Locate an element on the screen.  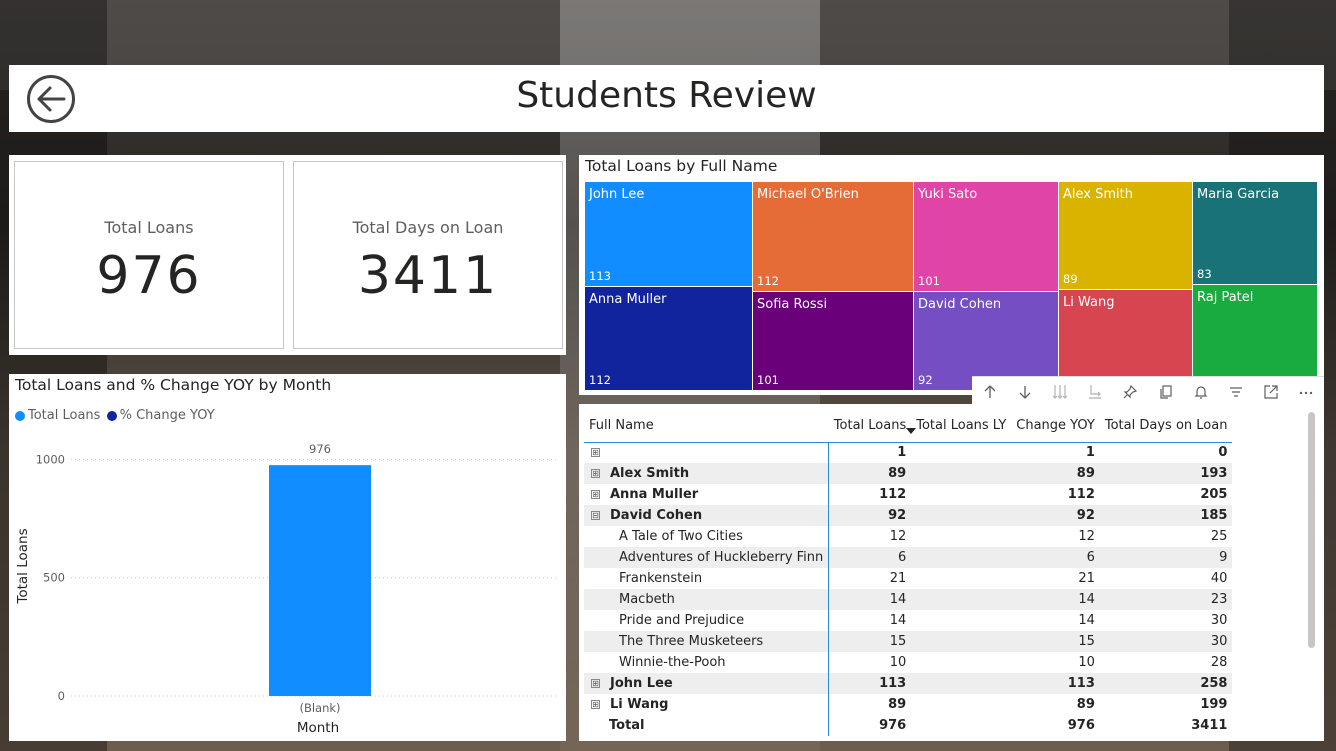
more-options-icon is located at coordinates (1306, 392).